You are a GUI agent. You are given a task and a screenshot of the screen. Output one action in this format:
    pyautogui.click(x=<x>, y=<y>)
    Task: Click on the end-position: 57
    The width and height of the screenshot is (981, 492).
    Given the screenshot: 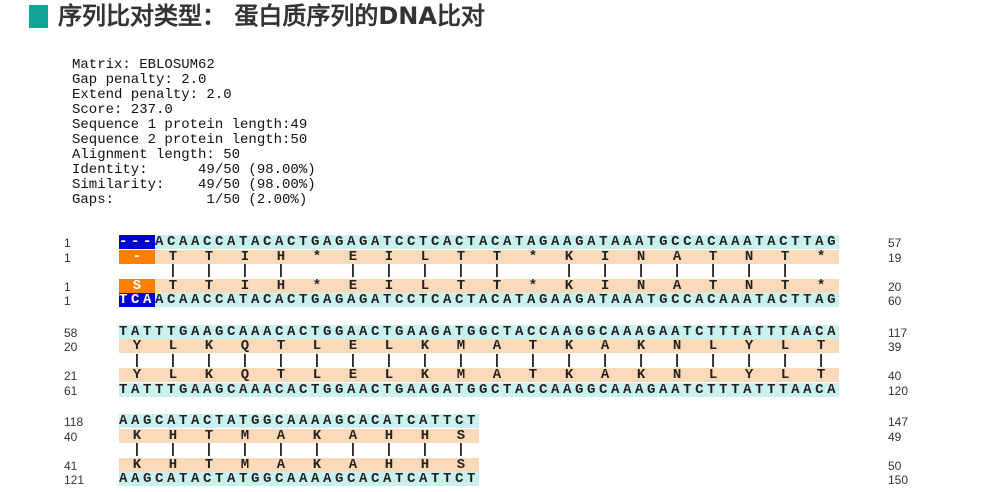 What is the action you would take?
    pyautogui.click(x=895, y=243)
    